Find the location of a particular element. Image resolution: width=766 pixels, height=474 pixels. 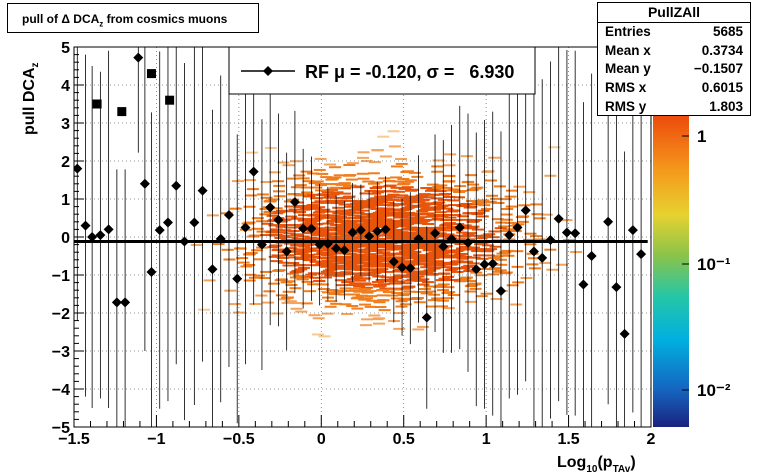

svg-text: Log10(pTAv) is located at coordinates (596, 464).